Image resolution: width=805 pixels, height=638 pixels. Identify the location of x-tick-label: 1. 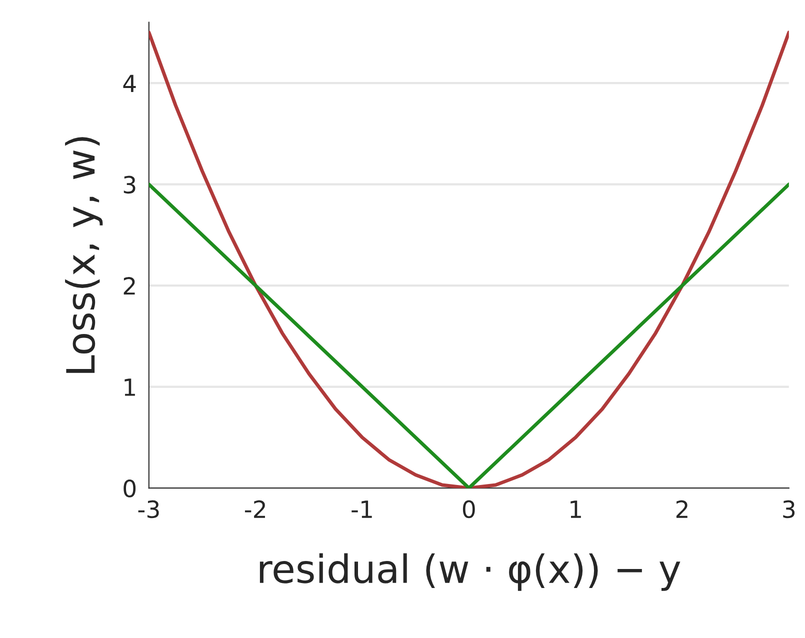
(575, 509).